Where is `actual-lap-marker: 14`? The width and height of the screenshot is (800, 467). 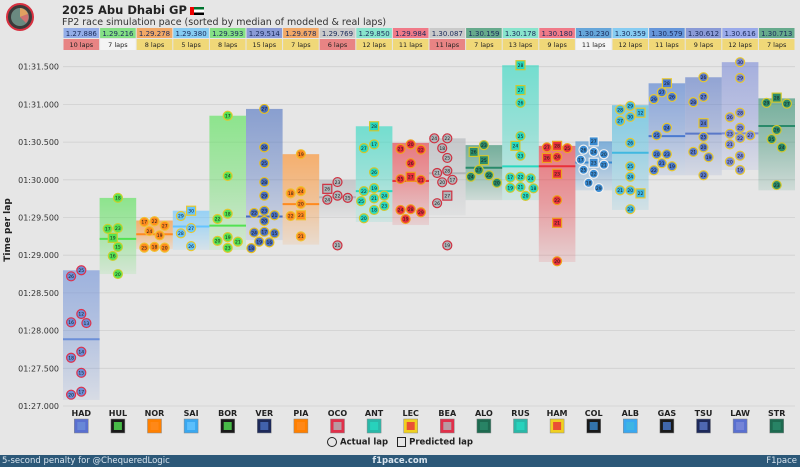
actual-lap-marker: 14 is located at coordinates (81, 351).